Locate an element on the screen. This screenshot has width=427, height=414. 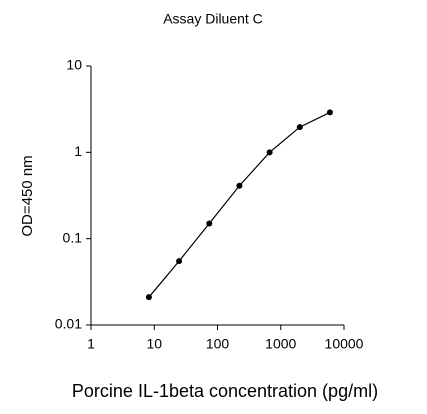
x-tick-label: 1 is located at coordinates (91, 344).